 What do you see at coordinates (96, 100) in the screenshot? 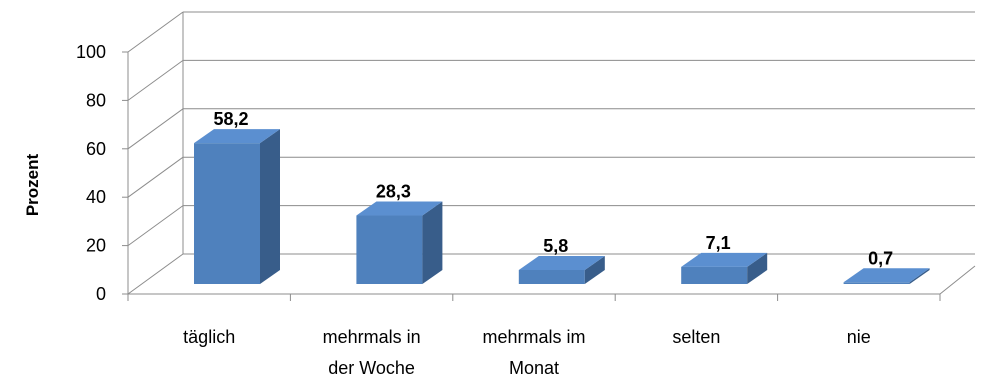
I see `y-tick-label: 80` at bounding box center [96, 100].